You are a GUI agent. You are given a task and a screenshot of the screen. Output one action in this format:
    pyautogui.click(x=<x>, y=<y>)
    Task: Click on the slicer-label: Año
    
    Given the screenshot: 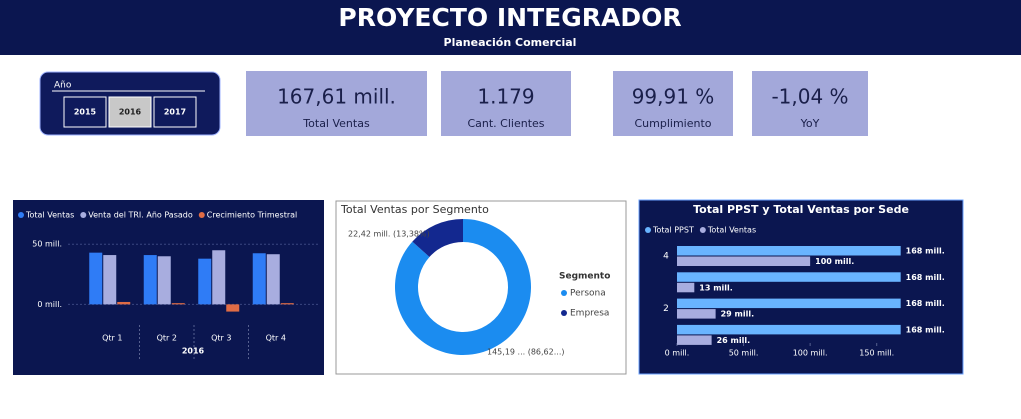 What is the action you would take?
    pyautogui.click(x=63, y=86)
    